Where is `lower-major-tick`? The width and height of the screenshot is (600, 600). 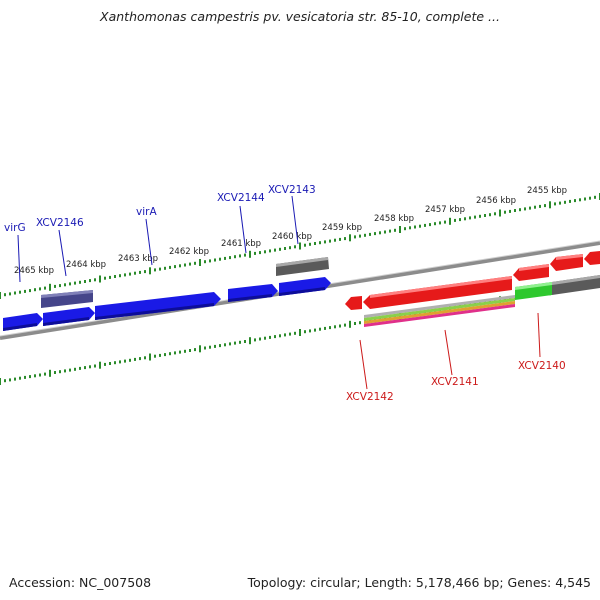
lower-major-tick is located at coordinates (100, 365).